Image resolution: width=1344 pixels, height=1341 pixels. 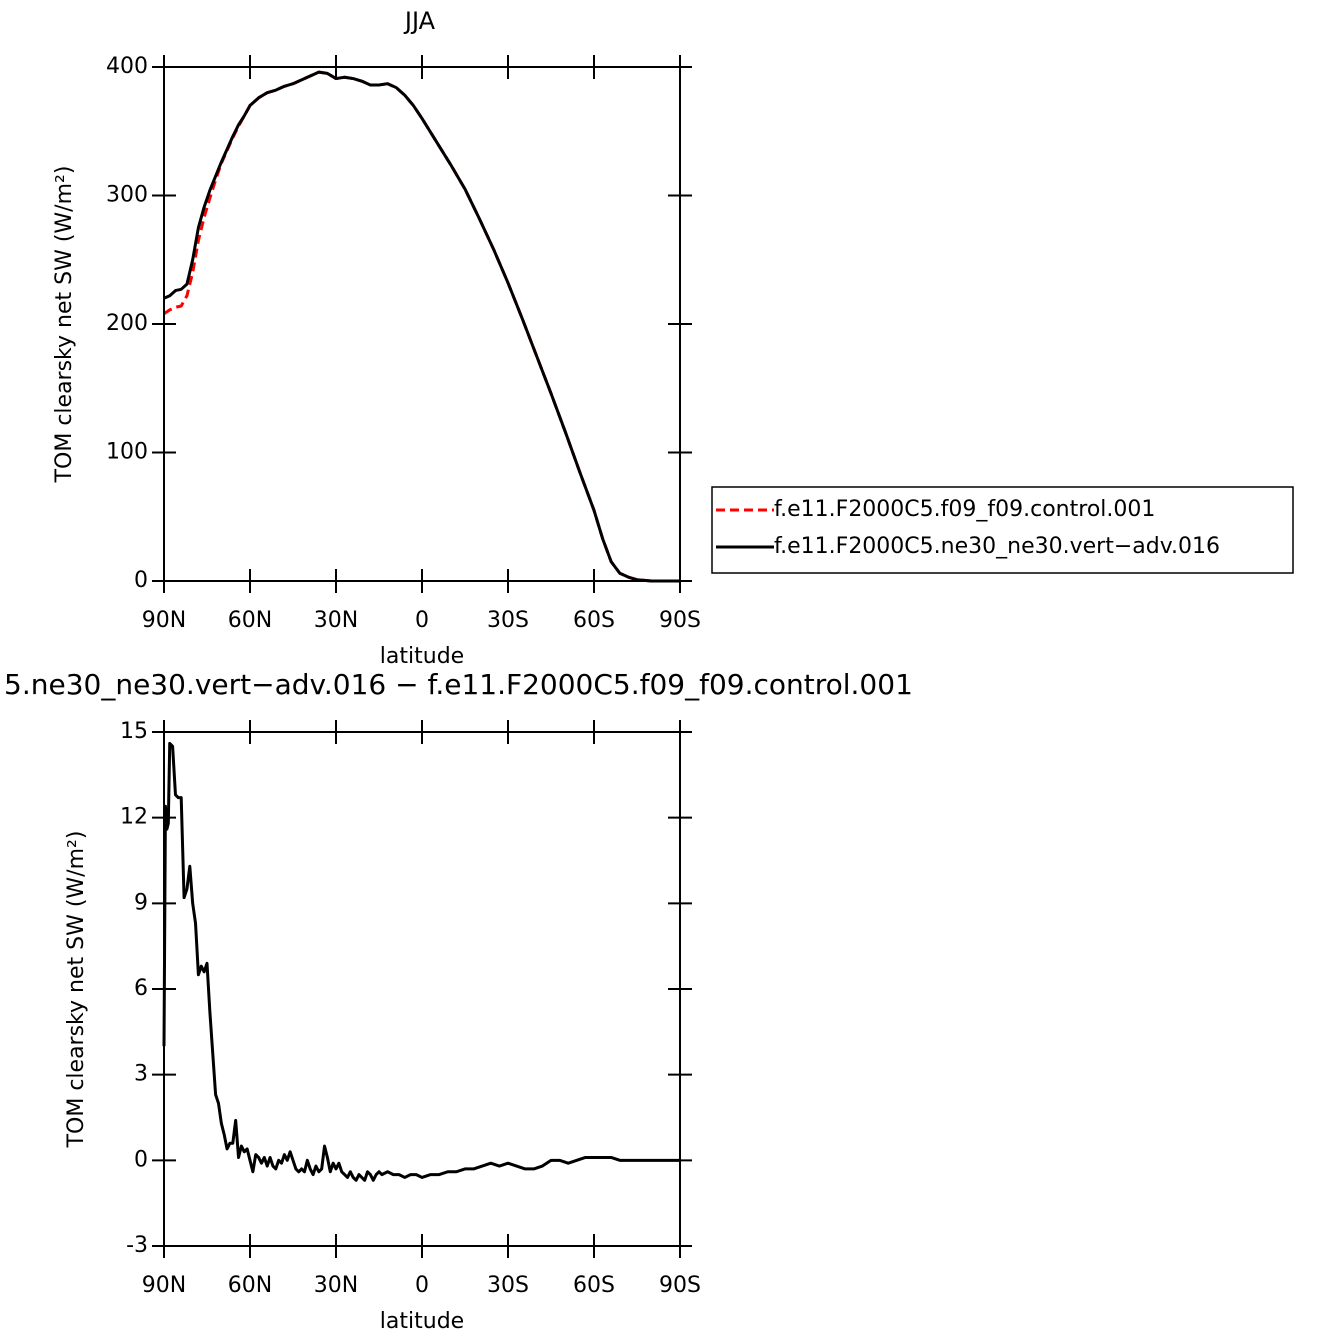 I want to click on y-tick-label: 200, so click(x=127, y=323).